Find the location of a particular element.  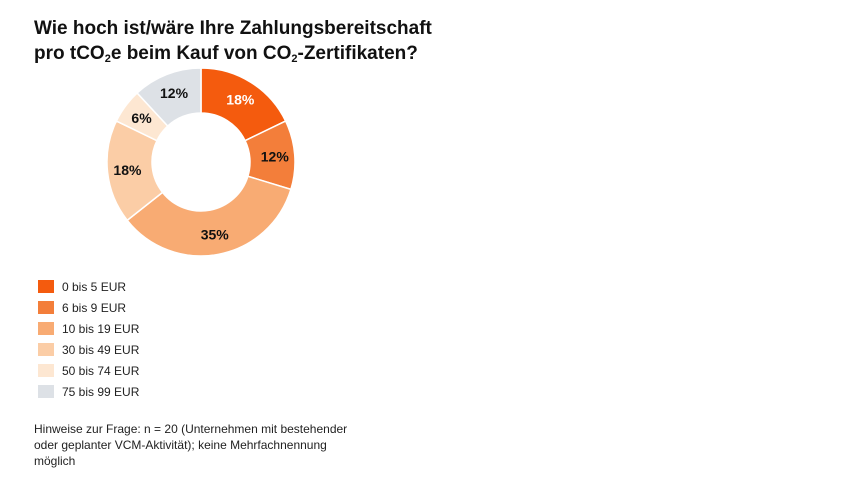

slice-label-1: 18% is located at coordinates (240, 99).